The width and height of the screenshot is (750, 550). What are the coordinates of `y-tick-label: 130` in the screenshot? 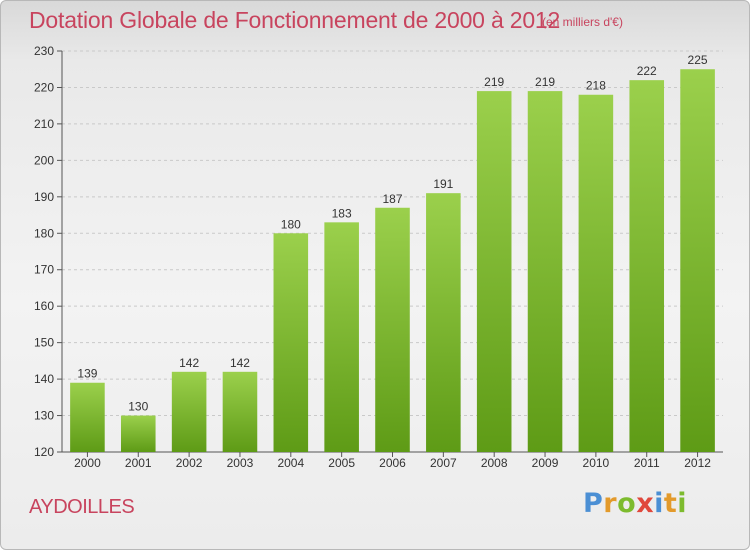 It's located at (44, 416).